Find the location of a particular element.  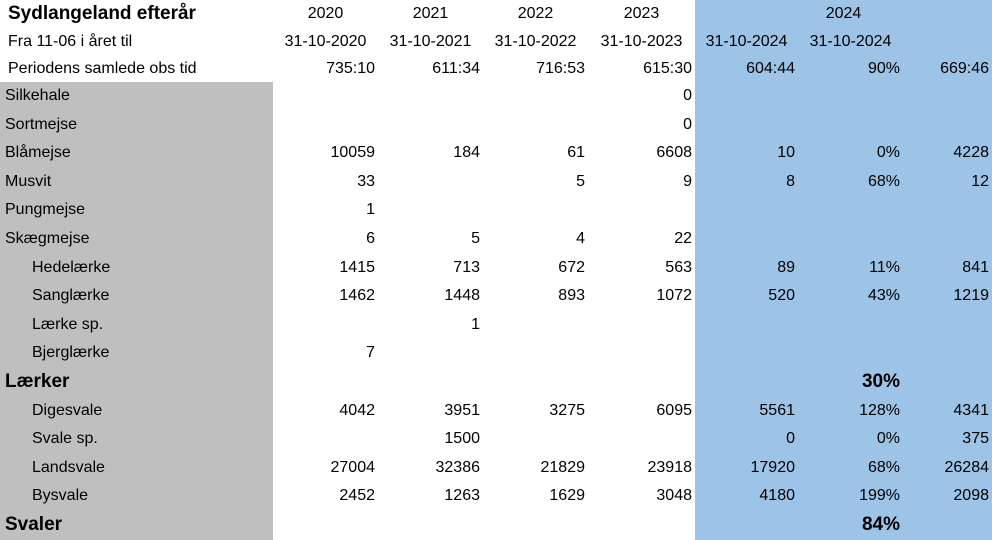

obs-label: Periodens samlede obs tid is located at coordinates (102, 68).